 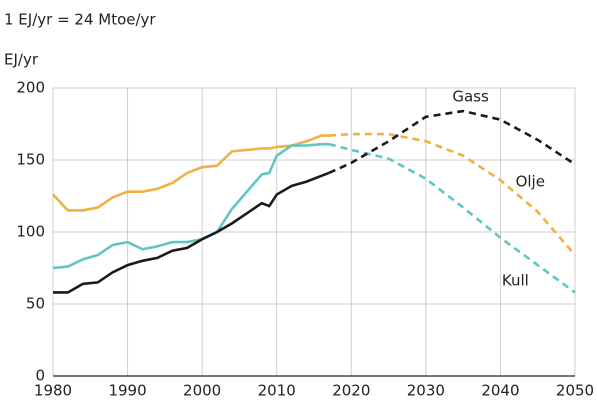 I want to click on x-tick-label: 2000, so click(x=202, y=391).